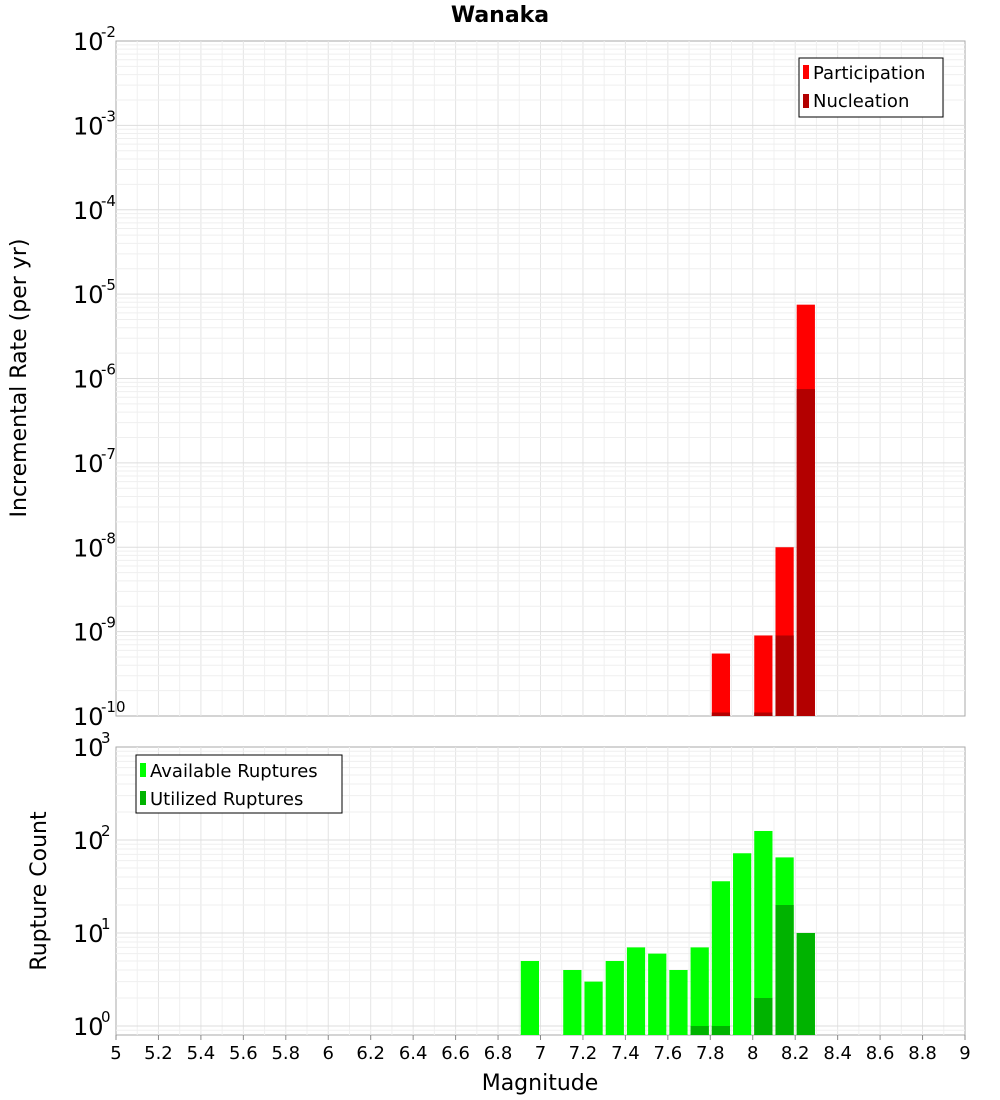 The width and height of the screenshot is (1000, 1100). What do you see at coordinates (668, 1053) in the screenshot?
I see `x-tick-label: 7.6` at bounding box center [668, 1053].